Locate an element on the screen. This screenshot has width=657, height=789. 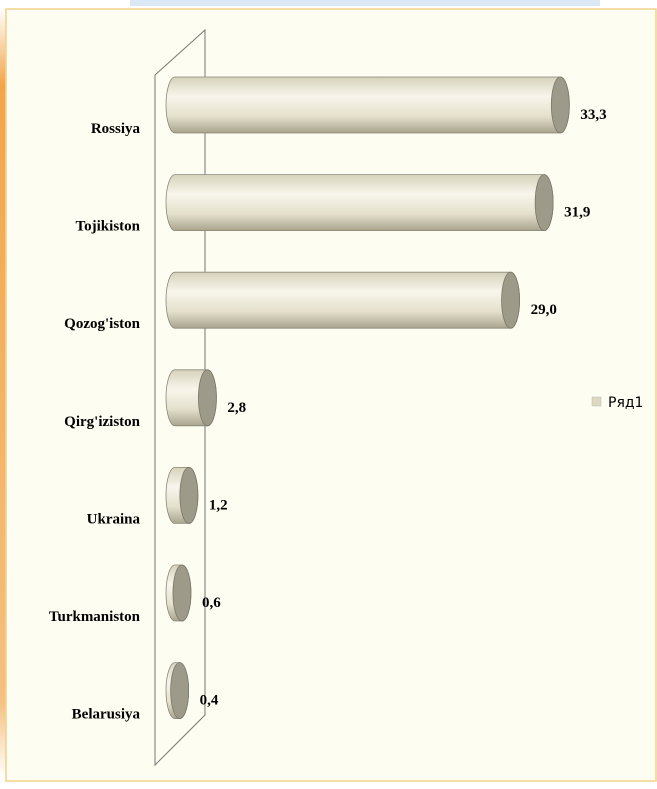
value-label: 29,0 is located at coordinates (544, 310).